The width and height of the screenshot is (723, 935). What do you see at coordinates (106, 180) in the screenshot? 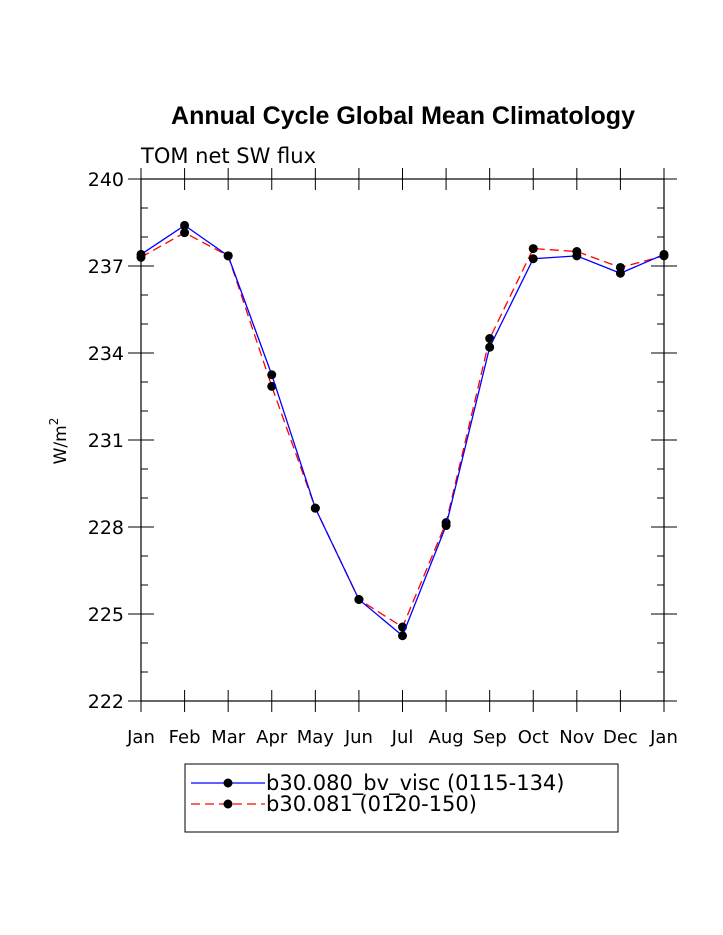
I see `y-tick-label: 240` at bounding box center [106, 180].